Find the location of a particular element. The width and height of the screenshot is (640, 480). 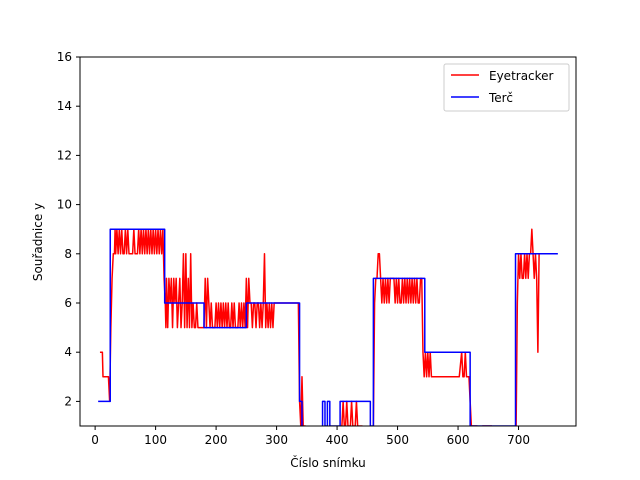

x-tick-label: 700 is located at coordinates (518, 440).